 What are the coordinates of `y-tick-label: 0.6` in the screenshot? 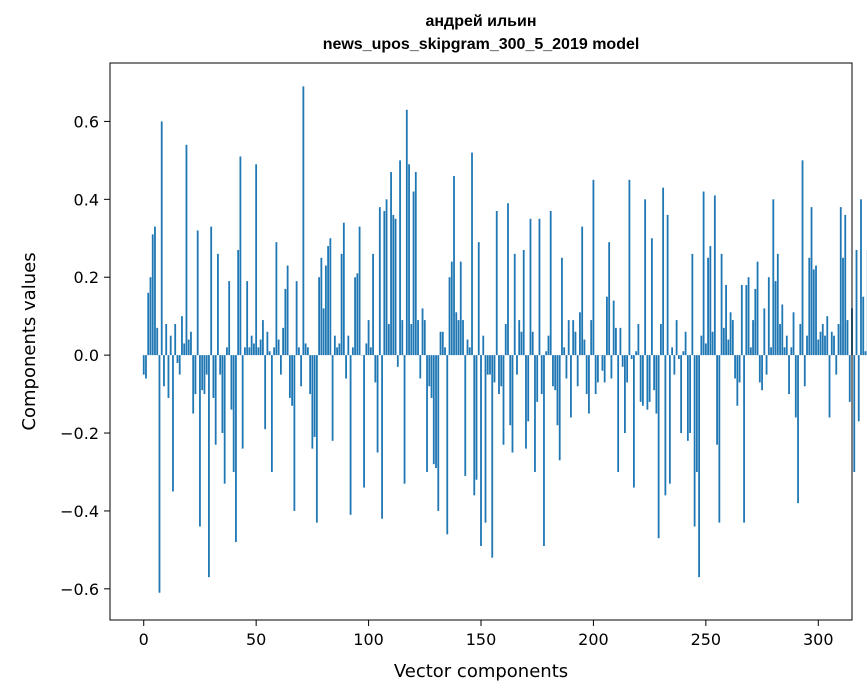 It's located at (86, 121).